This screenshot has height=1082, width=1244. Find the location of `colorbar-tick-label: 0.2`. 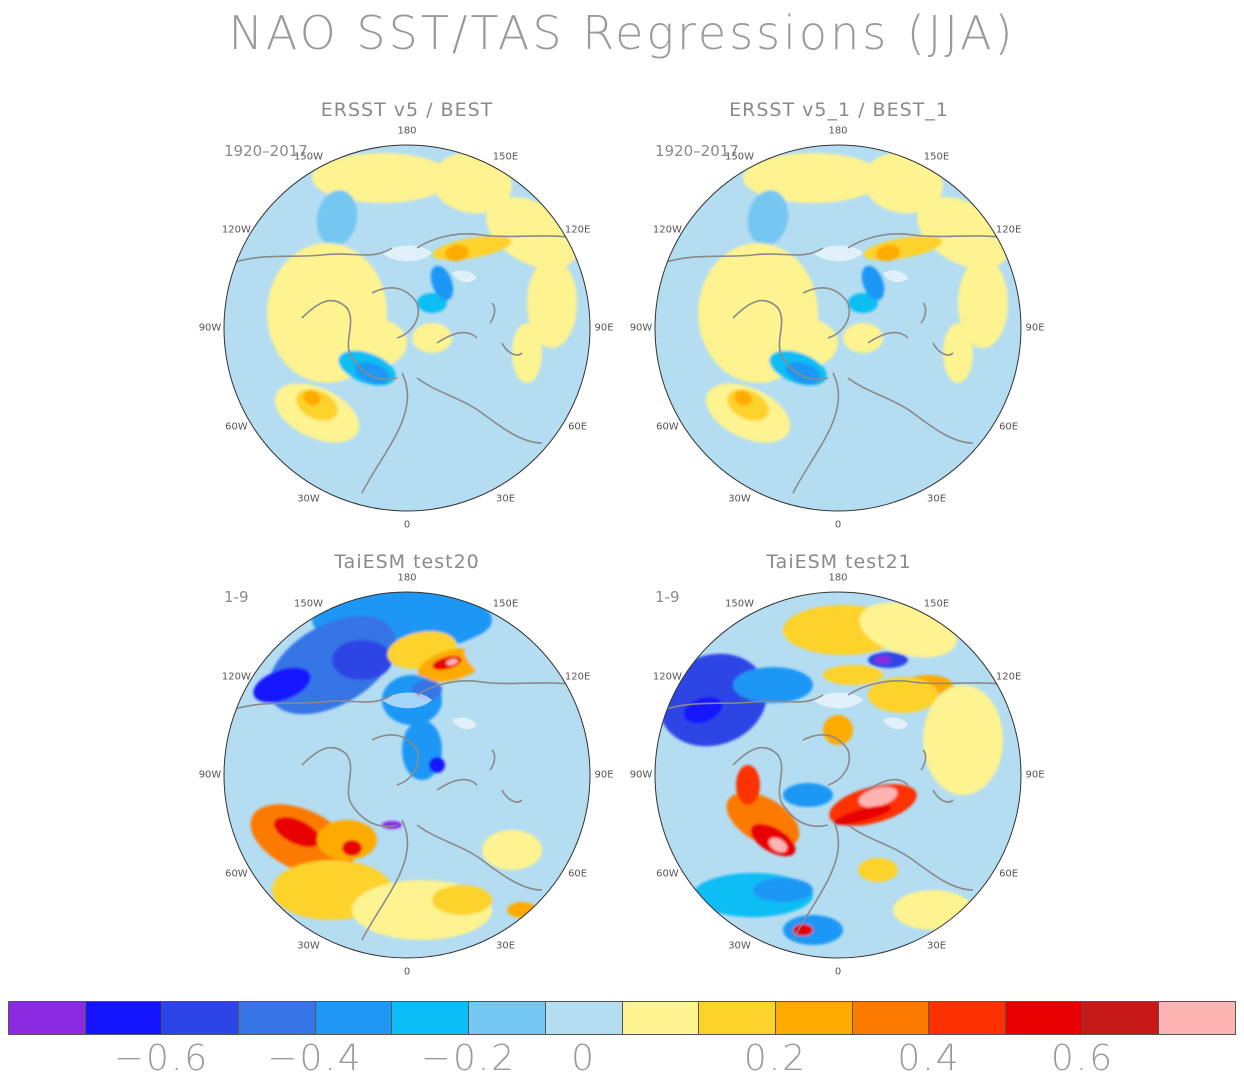

colorbar-tick-label: 0.2 is located at coordinates (775, 1058).